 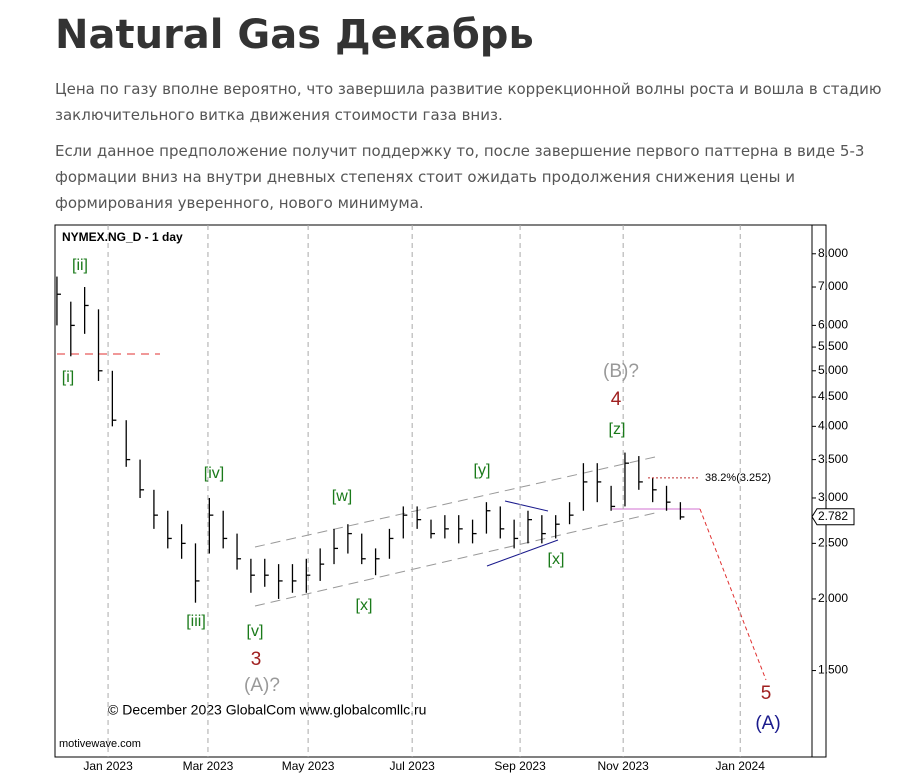 What do you see at coordinates (520, 766) in the screenshot?
I see `x-tick-label: Sep 2023` at bounding box center [520, 766].